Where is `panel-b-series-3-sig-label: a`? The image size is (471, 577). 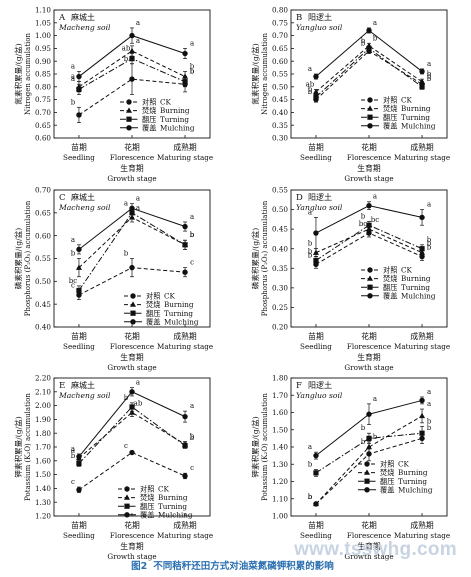
panel-b-series-3-sig-label: a is located at coordinates (375, 23).